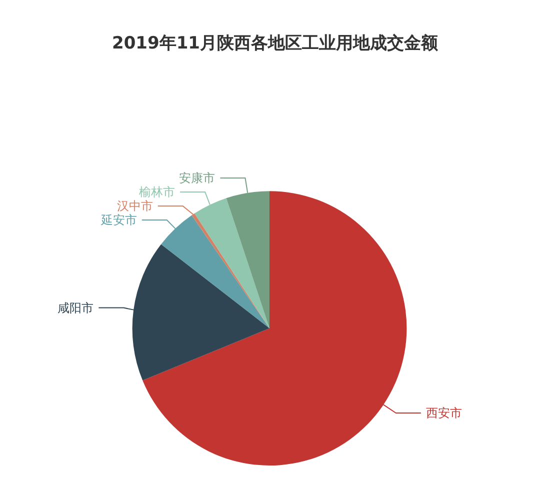  I want to click on slice-label: 榆林市, so click(157, 192).